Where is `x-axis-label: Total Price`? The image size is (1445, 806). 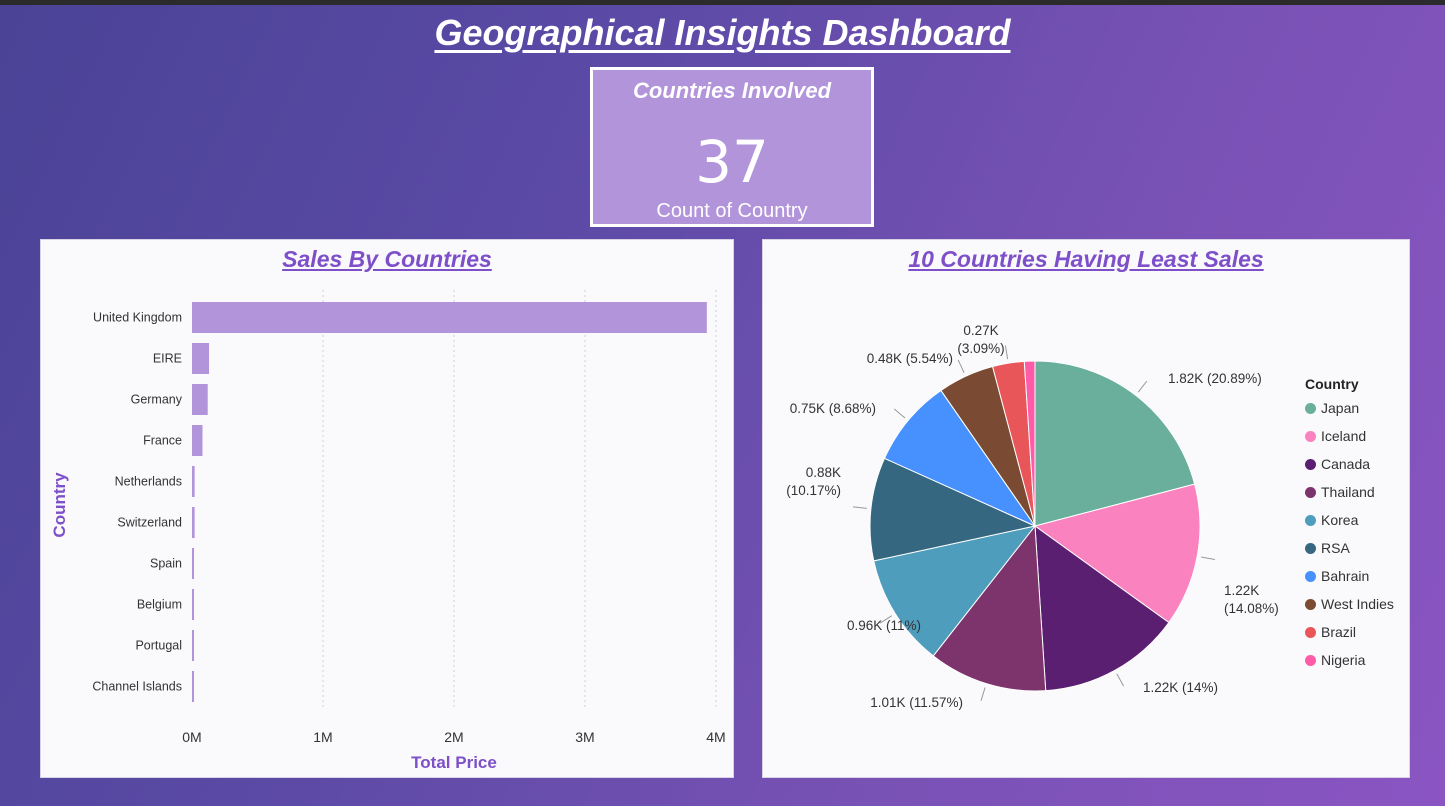 x-axis-label: Total Price is located at coordinates (454, 762).